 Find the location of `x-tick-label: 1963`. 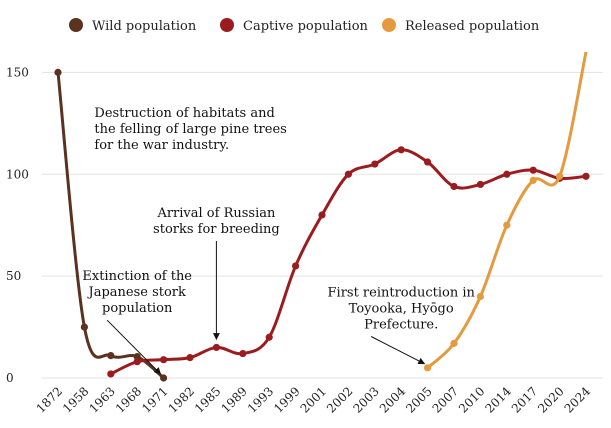

x-tick-label: 1963 is located at coordinates (101, 399).